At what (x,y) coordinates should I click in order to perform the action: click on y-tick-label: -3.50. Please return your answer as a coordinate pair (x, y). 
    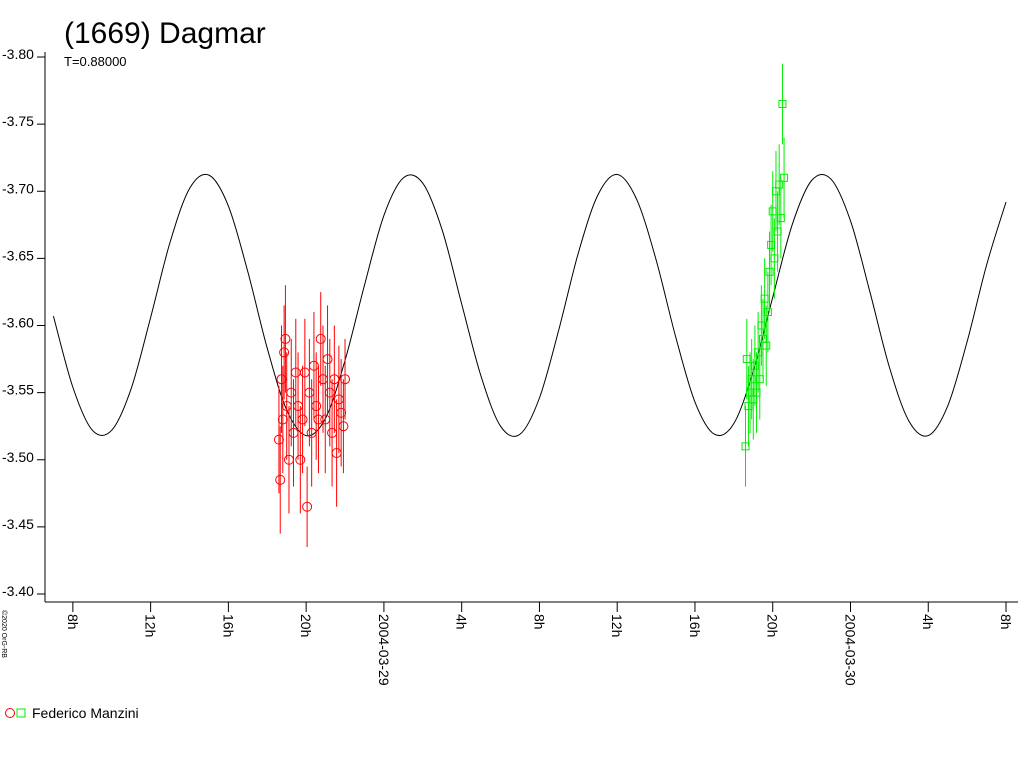
    Looking at the image, I should click on (18, 457).